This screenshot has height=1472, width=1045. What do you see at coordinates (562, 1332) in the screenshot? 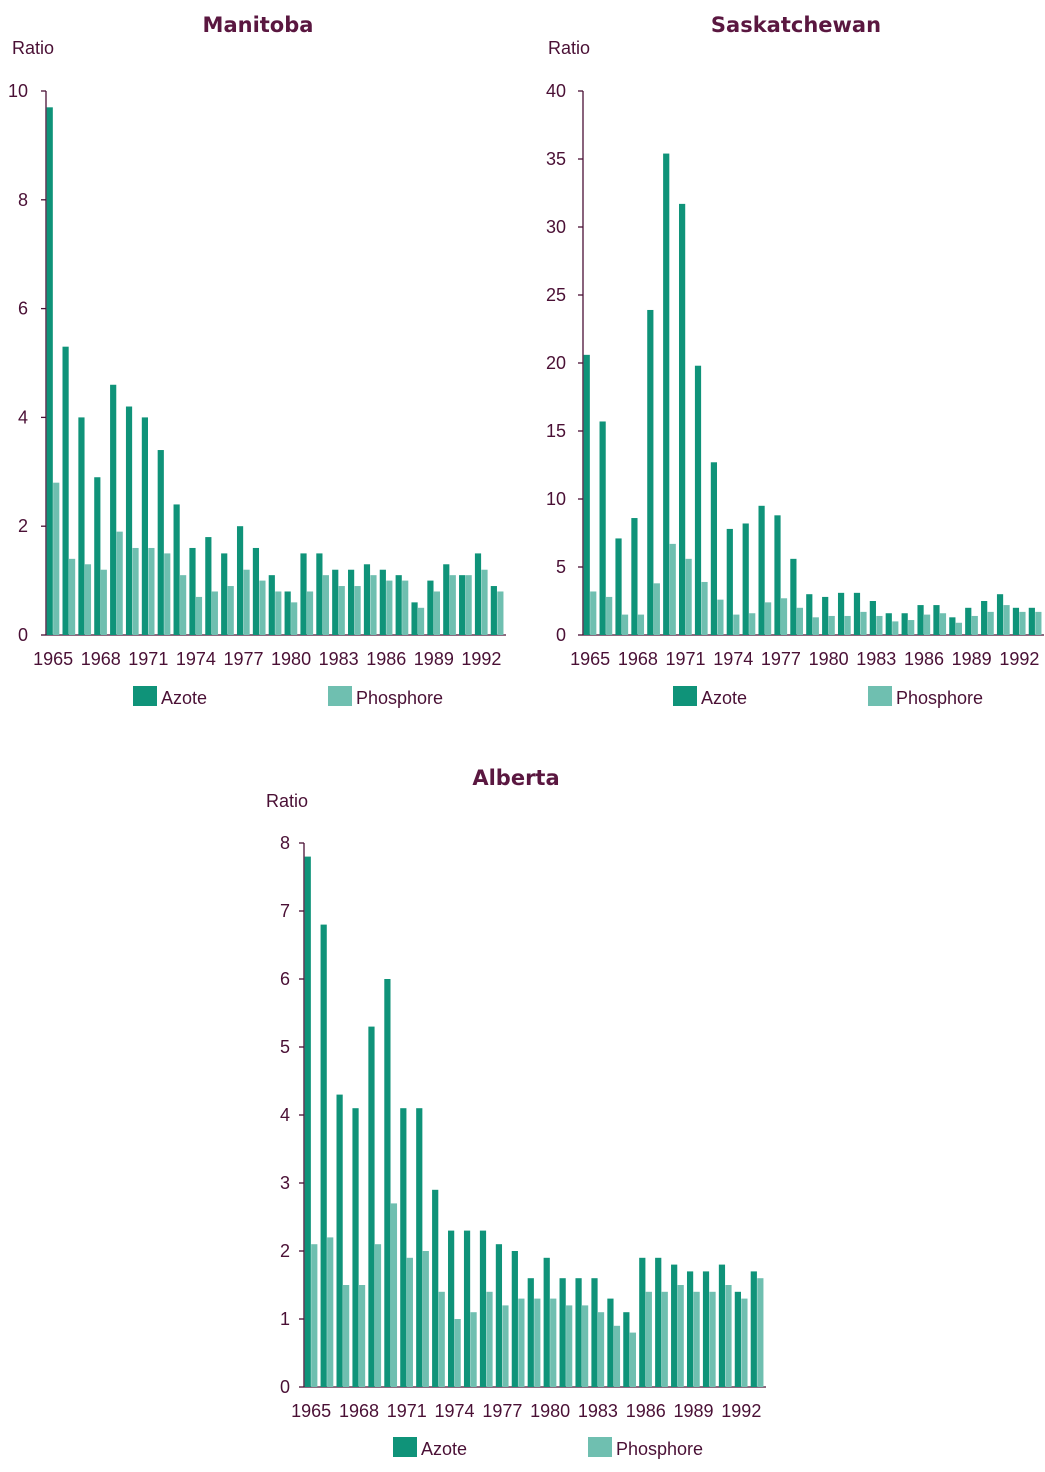
I see `bar-azote-1981` at bounding box center [562, 1332].